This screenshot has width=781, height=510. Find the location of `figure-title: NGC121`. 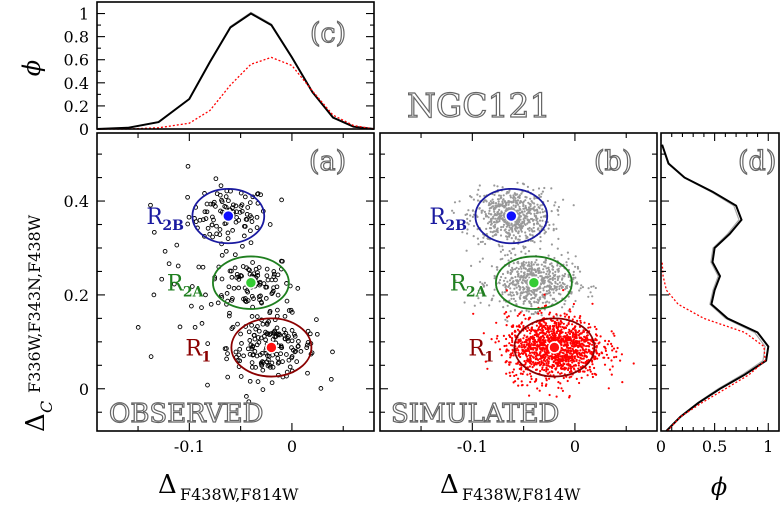

figure-title: NGC121 is located at coordinates (478, 105).